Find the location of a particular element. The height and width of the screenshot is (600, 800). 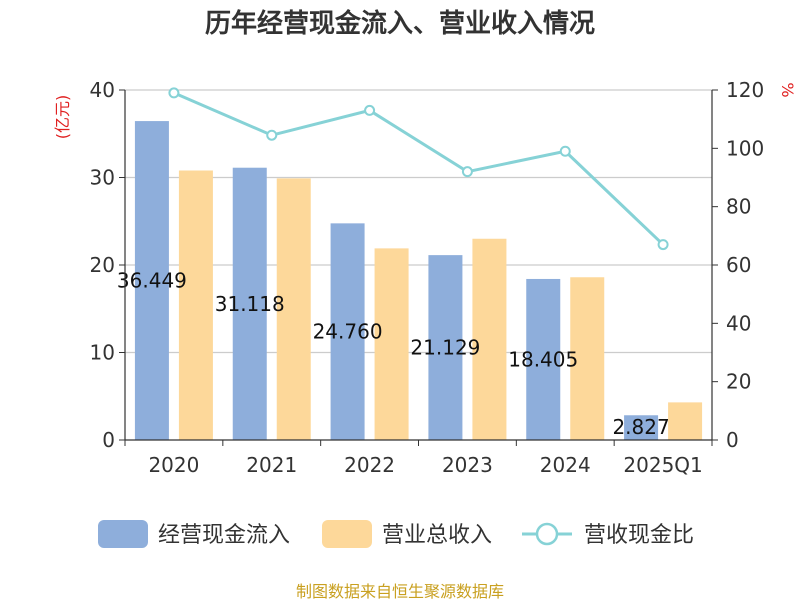

bar-value-label: 31.118 is located at coordinates (250, 304).